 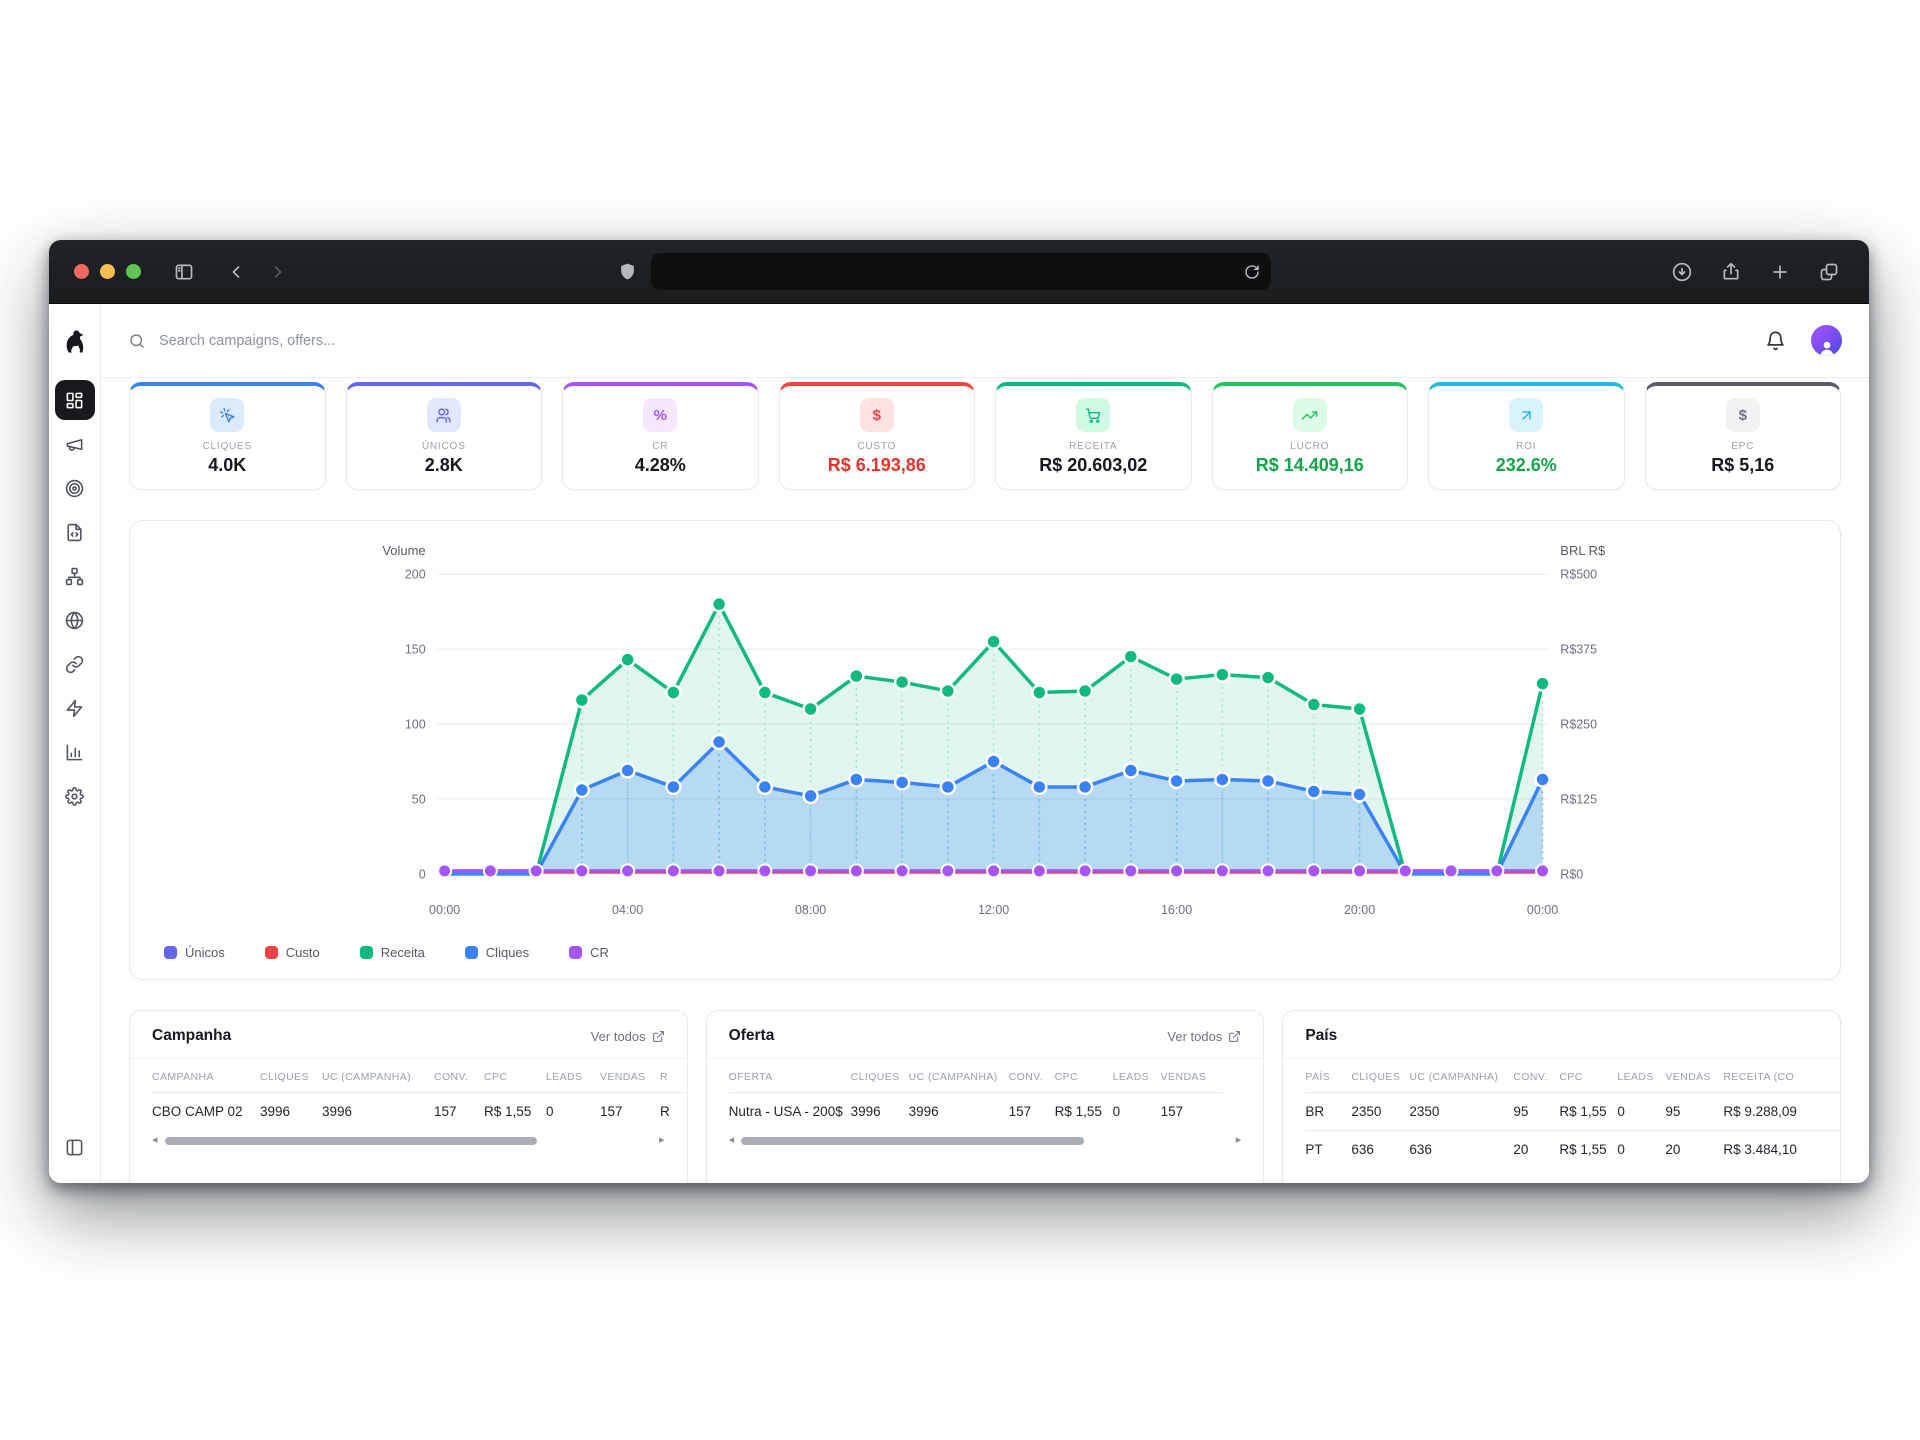 I want to click on sidebar-toggle-button, so click(x=184, y=272).